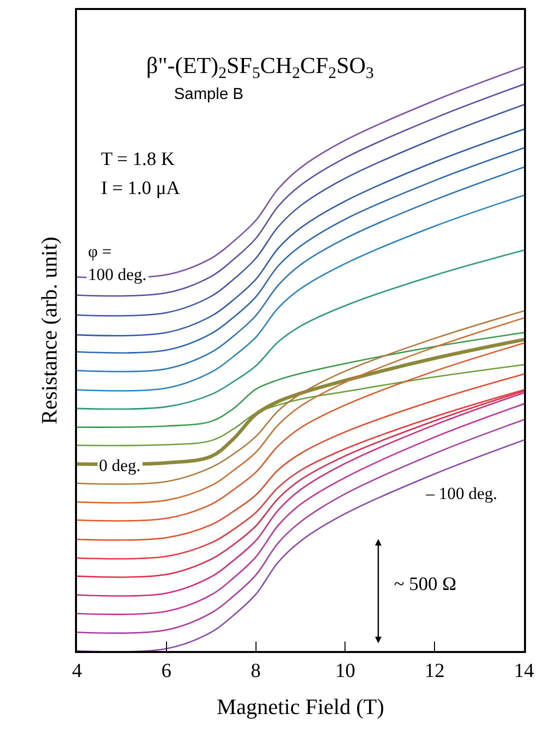 The image size is (542, 738). Describe the element at coordinates (260, 67) in the screenshot. I see `chart-title: β"-(ET)$_{2}$SF$_{5}$CH$_{2}$CF$_{2}$SO$_{3}$` at that location.